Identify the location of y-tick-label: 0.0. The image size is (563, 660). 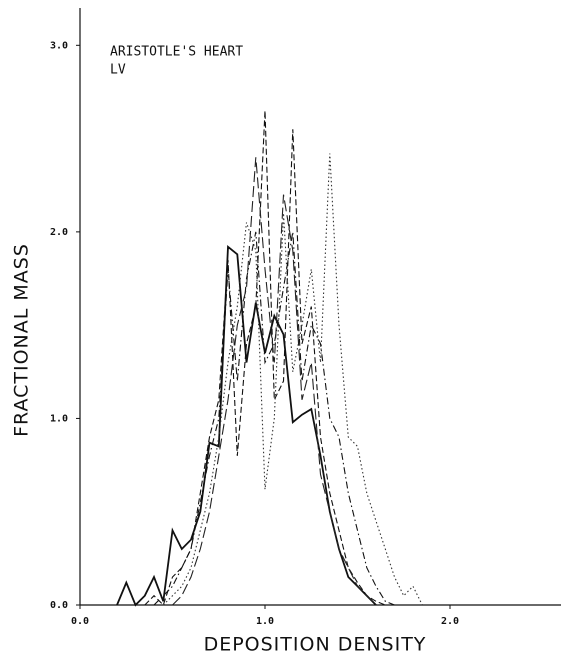
(59, 605).